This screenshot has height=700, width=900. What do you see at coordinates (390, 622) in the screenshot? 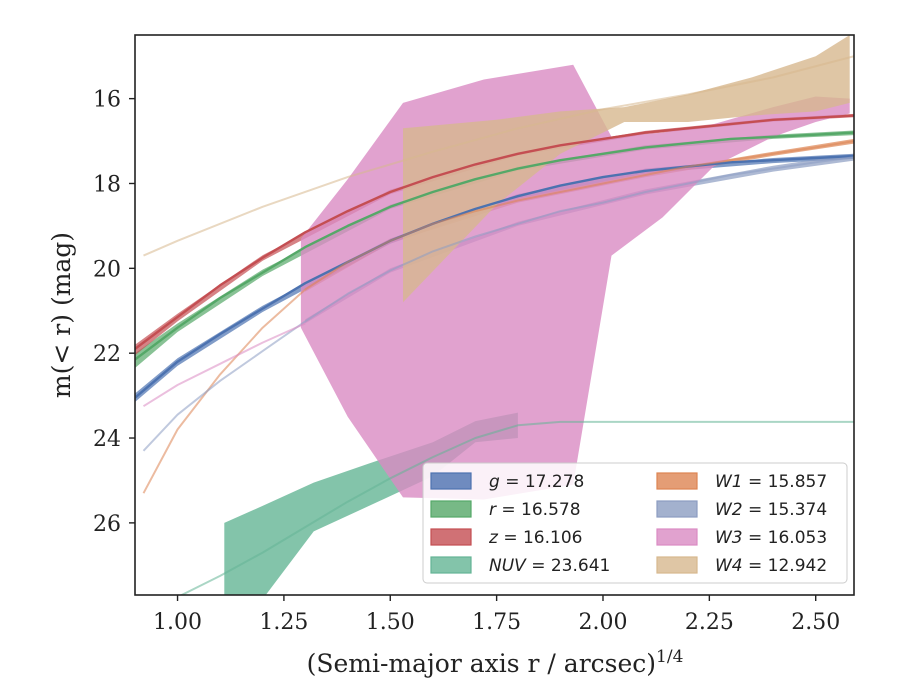
I see `x-tick-label: 1.50` at bounding box center [390, 622].